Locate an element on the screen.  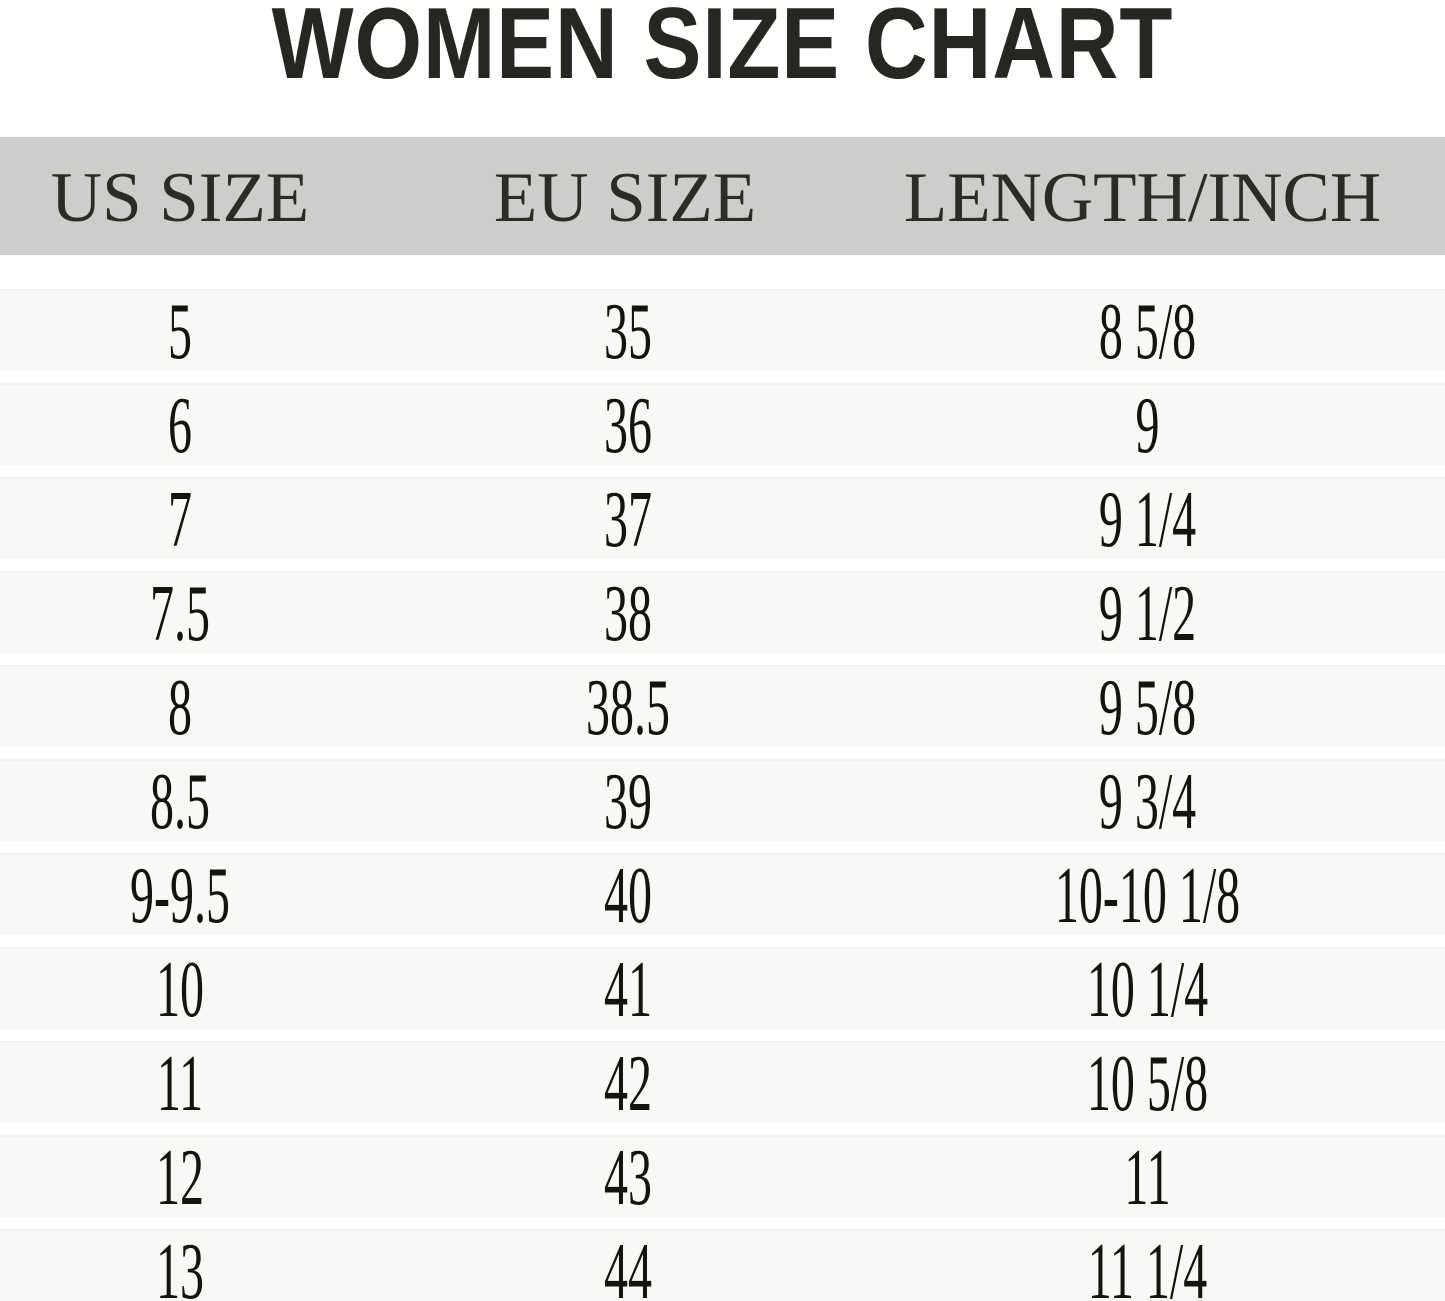
cell-length-inch: 8 5/8 is located at coordinates (1147, 332).